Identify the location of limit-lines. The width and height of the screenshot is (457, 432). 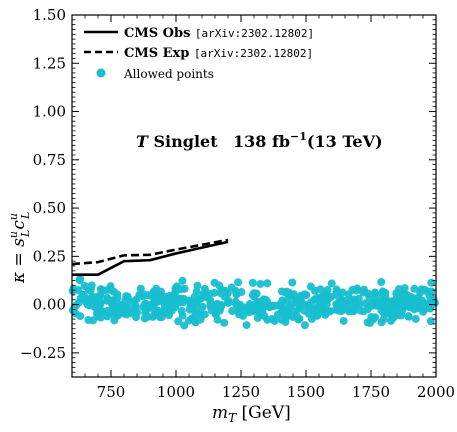
(150, 257).